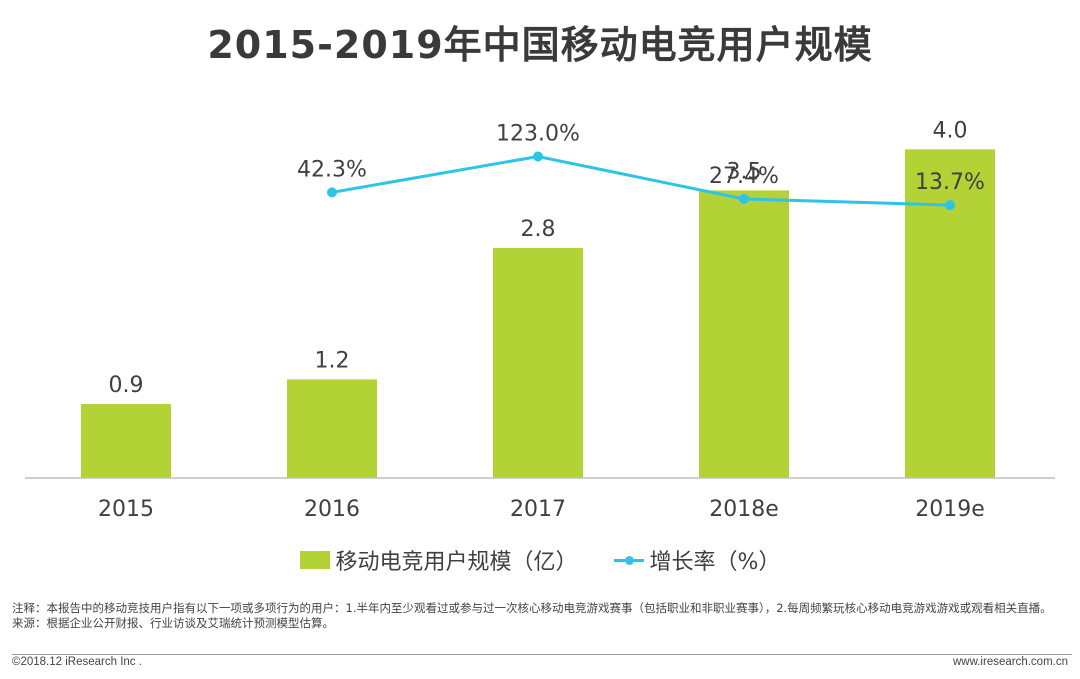 Image resolution: width=1080 pixels, height=679 pixels. Describe the element at coordinates (126, 441) in the screenshot. I see `bar-2015` at that location.